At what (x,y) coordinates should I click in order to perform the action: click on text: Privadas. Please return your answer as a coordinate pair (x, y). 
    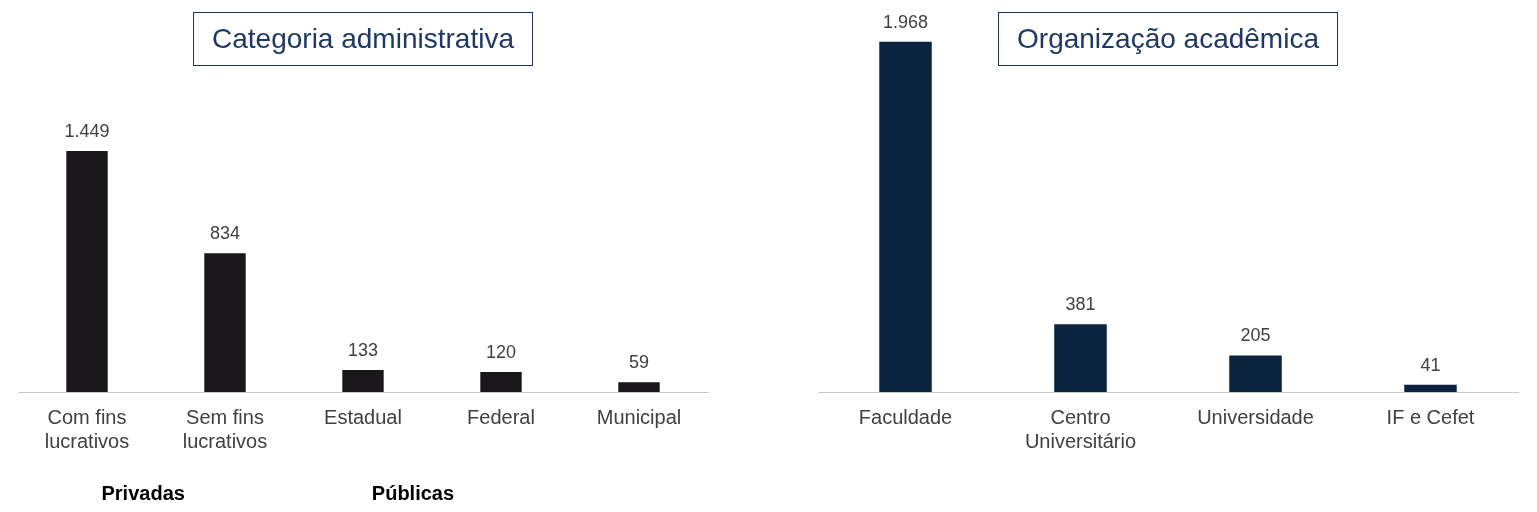
    Looking at the image, I should click on (143, 493).